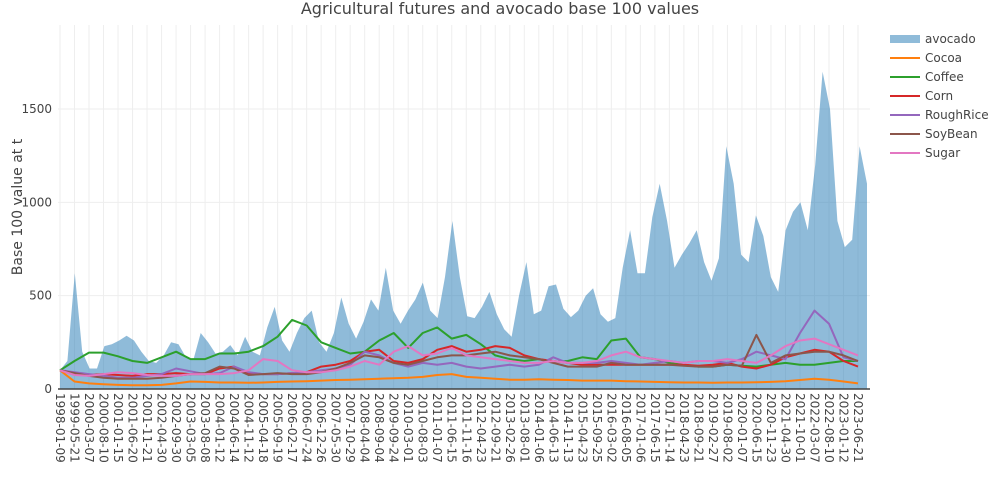 The width and height of the screenshot is (1000, 500). What do you see at coordinates (459, 378) in the screenshot?
I see `series-line-cocoa` at bounding box center [459, 378].